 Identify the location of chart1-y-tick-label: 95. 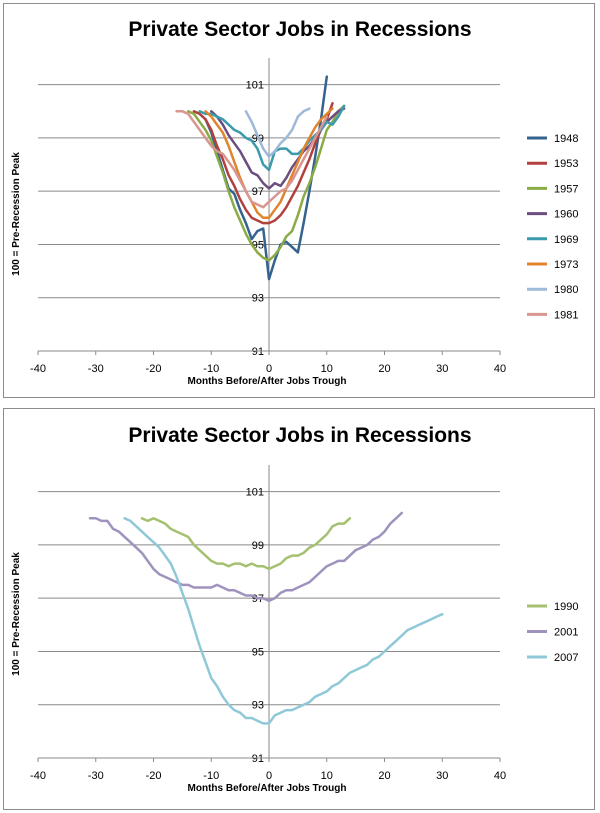
(258, 652).